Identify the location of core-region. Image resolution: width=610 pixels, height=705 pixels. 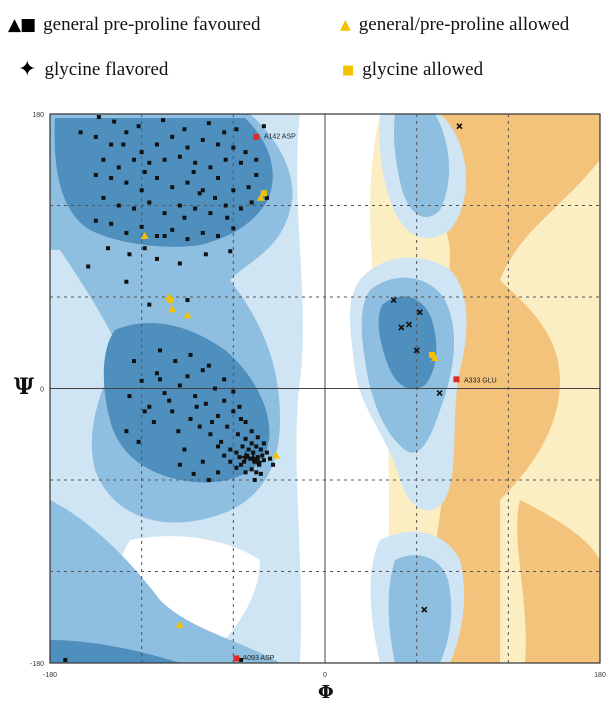
(115, 651).